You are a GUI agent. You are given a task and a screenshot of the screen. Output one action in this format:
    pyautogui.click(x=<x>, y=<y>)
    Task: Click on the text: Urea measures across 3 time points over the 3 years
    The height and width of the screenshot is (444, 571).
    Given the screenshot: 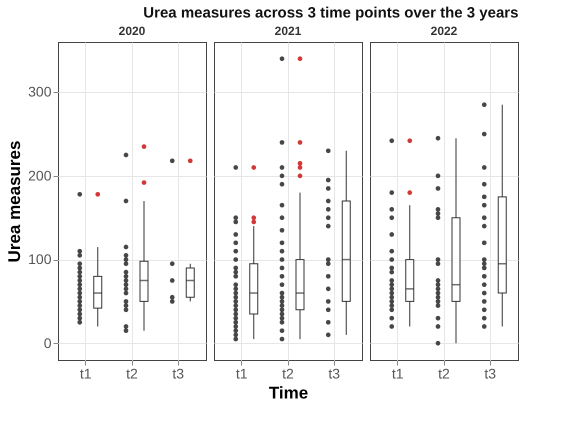 What is the action you would take?
    pyautogui.click(x=330, y=13)
    